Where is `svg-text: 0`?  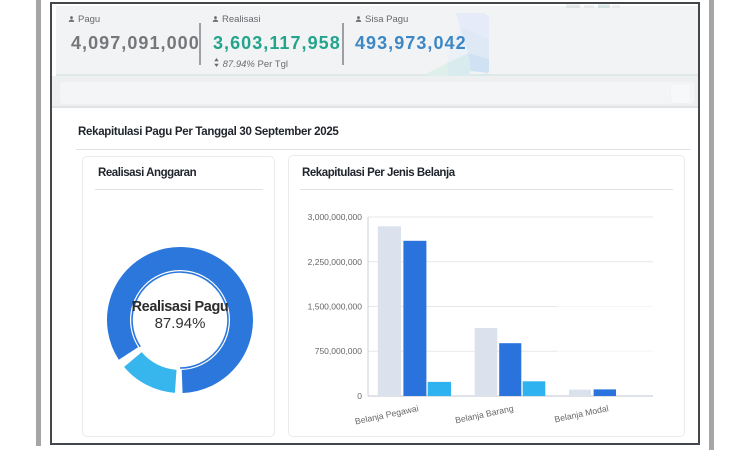 svg-text: 0 is located at coordinates (359, 396).